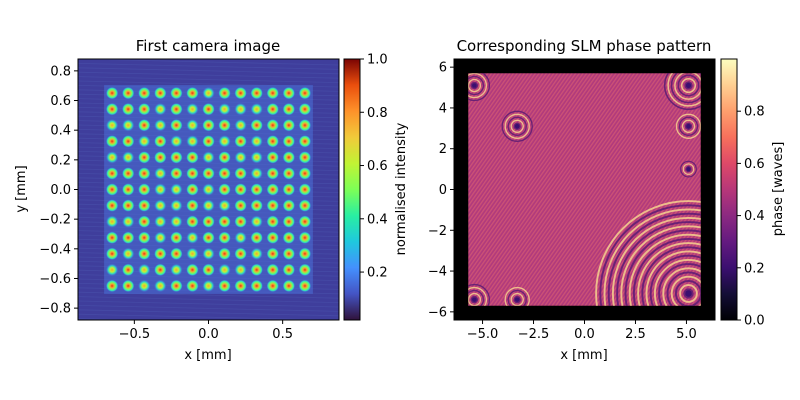 This screenshot has width=800, height=400. What do you see at coordinates (207, 355) in the screenshot?
I see `camera-image-x-label: x [mm]` at bounding box center [207, 355].